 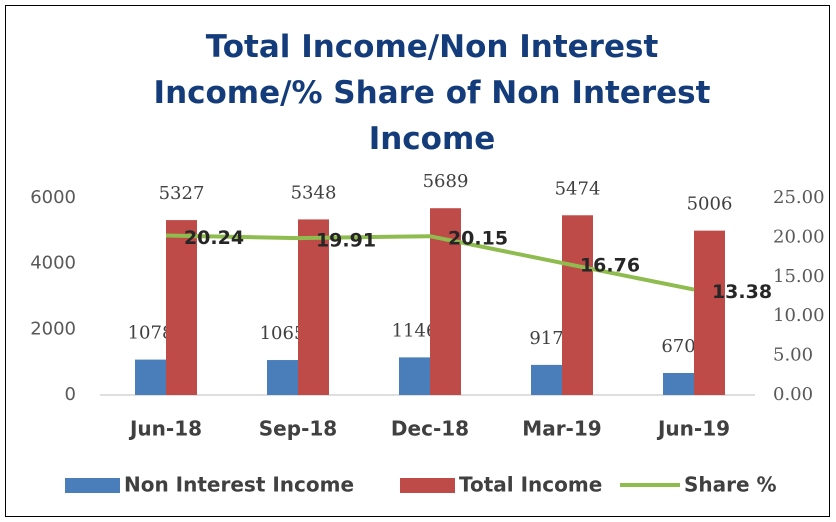 What do you see at coordinates (693, 429) in the screenshot?
I see `x-tick-label: Jun-19` at bounding box center [693, 429].